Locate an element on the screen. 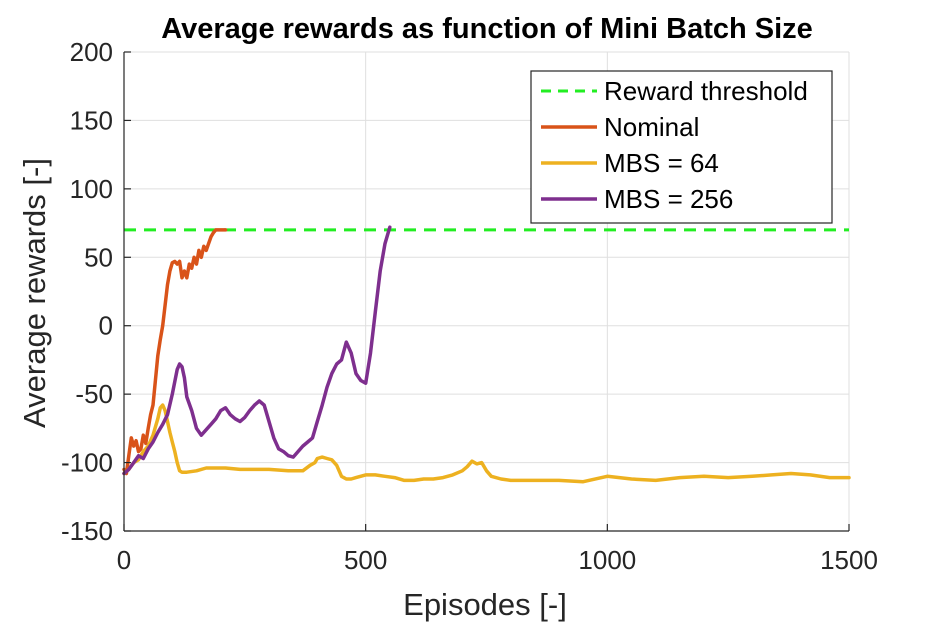 This screenshot has height=625, width=938. legend-label: MBS = 256 is located at coordinates (668, 199).